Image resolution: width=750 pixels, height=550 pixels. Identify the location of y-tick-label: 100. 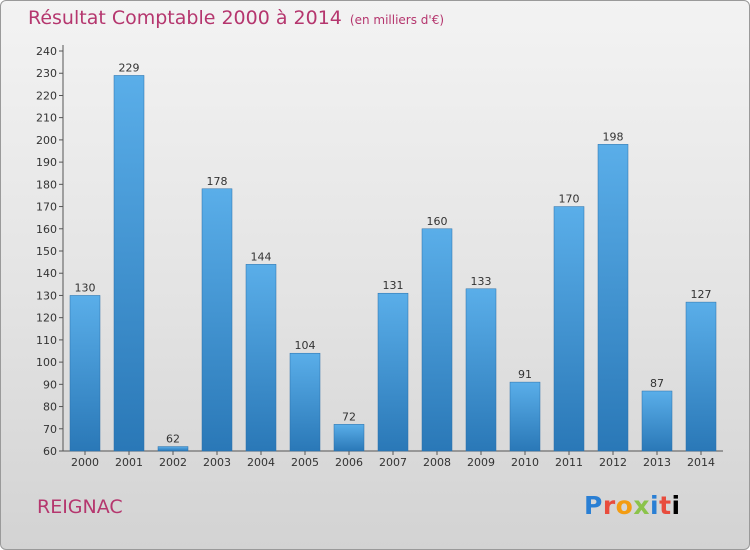
(46, 362).